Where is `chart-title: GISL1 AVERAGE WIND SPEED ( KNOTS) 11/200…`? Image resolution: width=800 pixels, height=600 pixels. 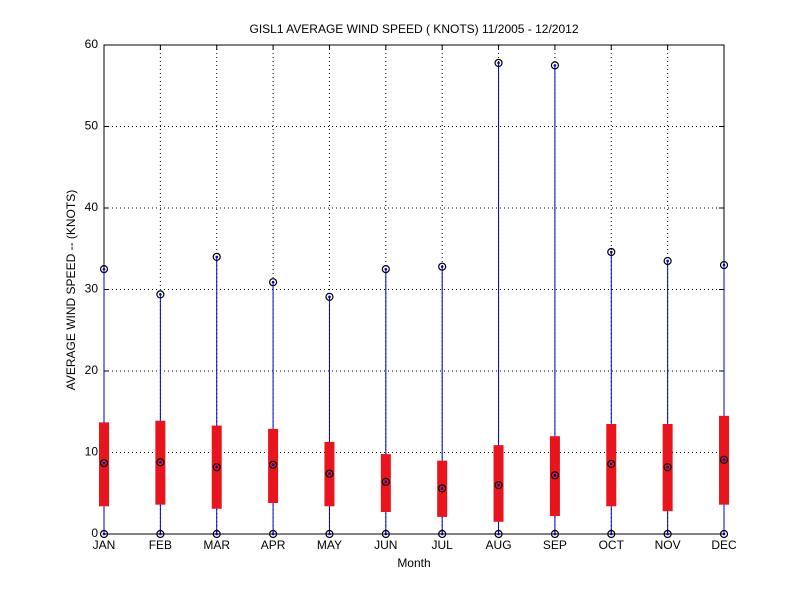 chart-title: GISL1 AVERAGE WIND SPEED ( KNOTS) 11/200… is located at coordinates (413, 29).